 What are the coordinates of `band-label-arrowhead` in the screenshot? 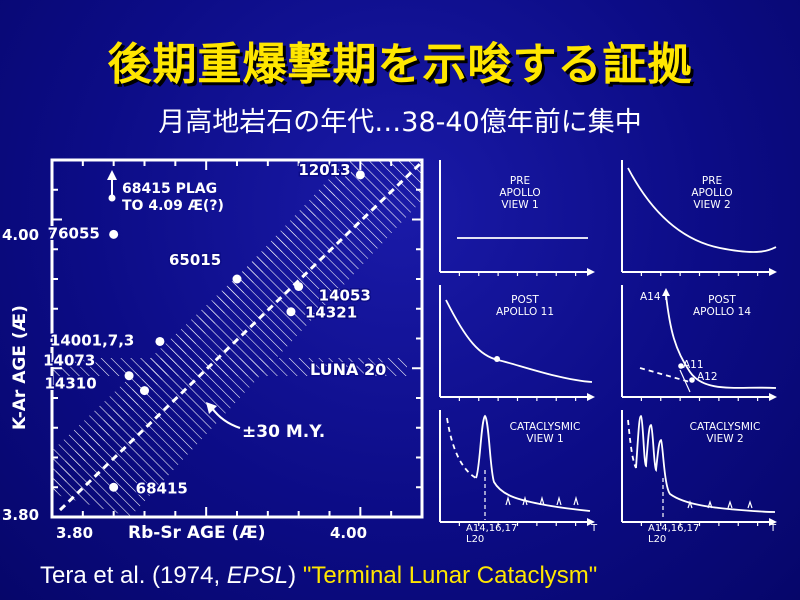 It's located at (211, 408).